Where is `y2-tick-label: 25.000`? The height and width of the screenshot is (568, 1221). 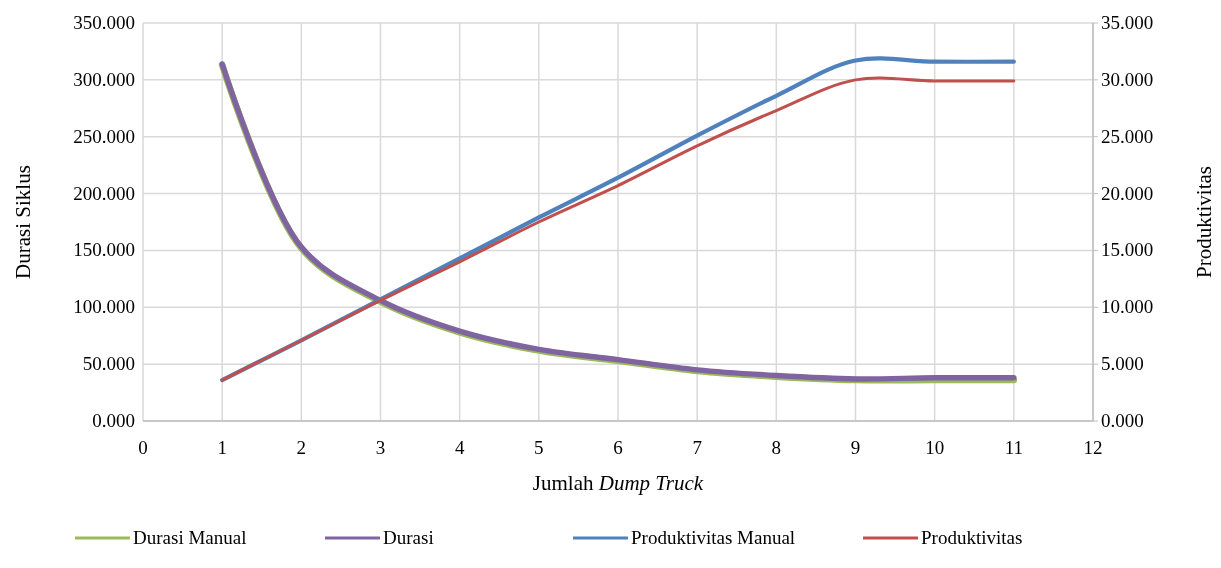
y2-tick-label: 25.000 is located at coordinates (1127, 136).